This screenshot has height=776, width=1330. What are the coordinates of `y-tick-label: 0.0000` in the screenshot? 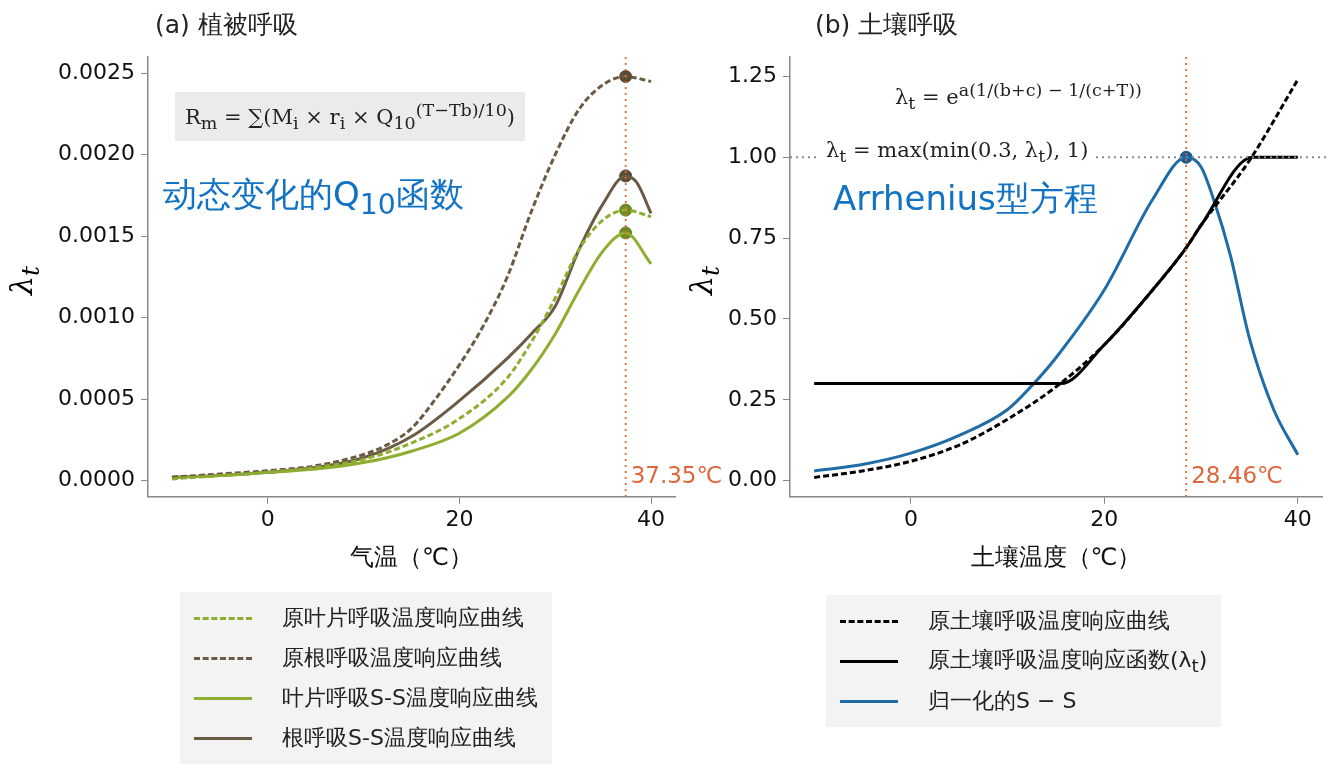 It's located at (96, 479).